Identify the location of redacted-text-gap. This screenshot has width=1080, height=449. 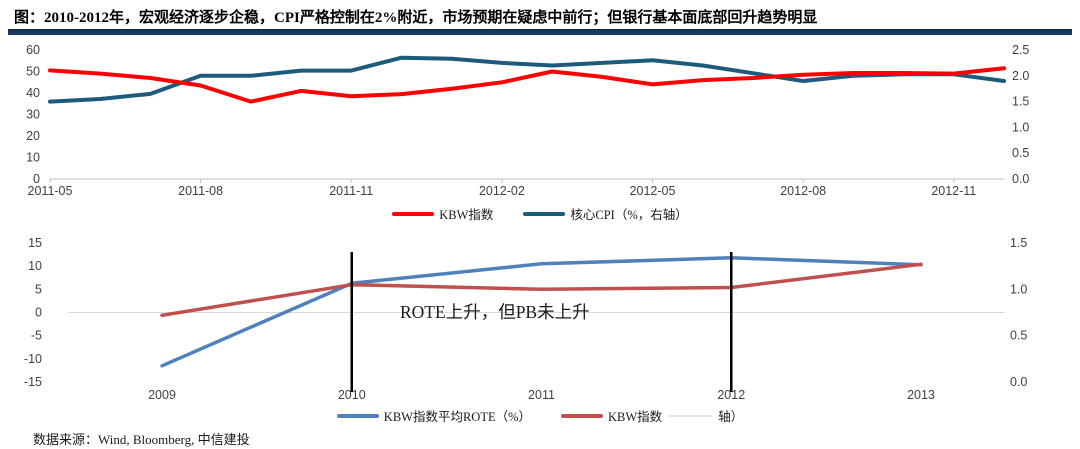
(690, 415).